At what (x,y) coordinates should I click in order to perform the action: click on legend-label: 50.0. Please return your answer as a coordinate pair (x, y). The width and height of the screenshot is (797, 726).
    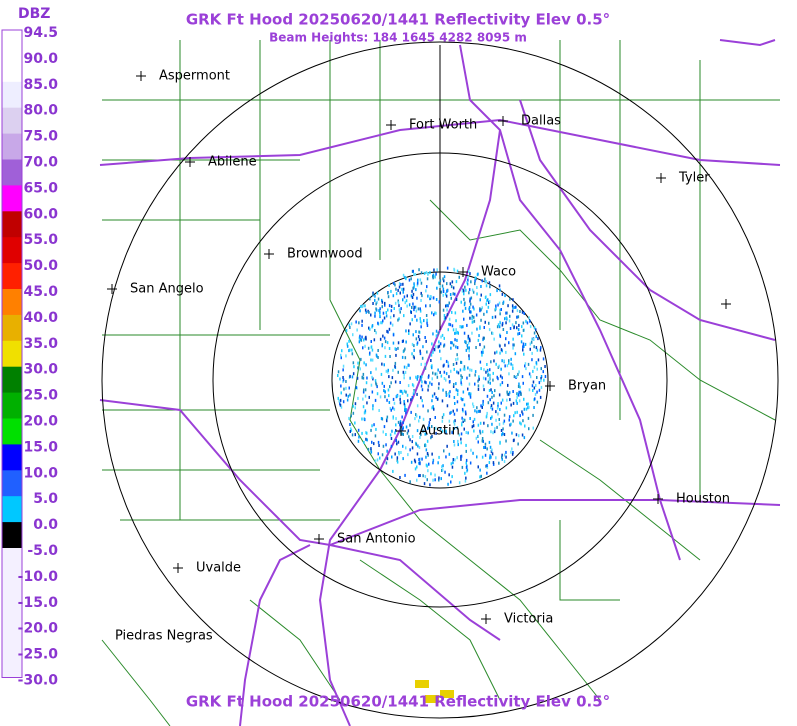
    Looking at the image, I should click on (40, 266).